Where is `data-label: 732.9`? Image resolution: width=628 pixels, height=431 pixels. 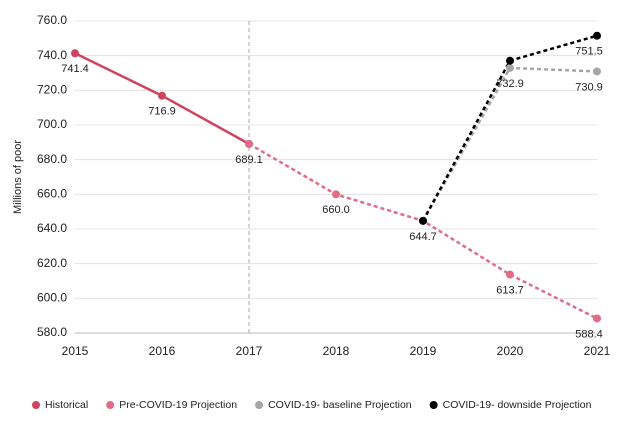
data-label: 732.9 is located at coordinates (510, 84).